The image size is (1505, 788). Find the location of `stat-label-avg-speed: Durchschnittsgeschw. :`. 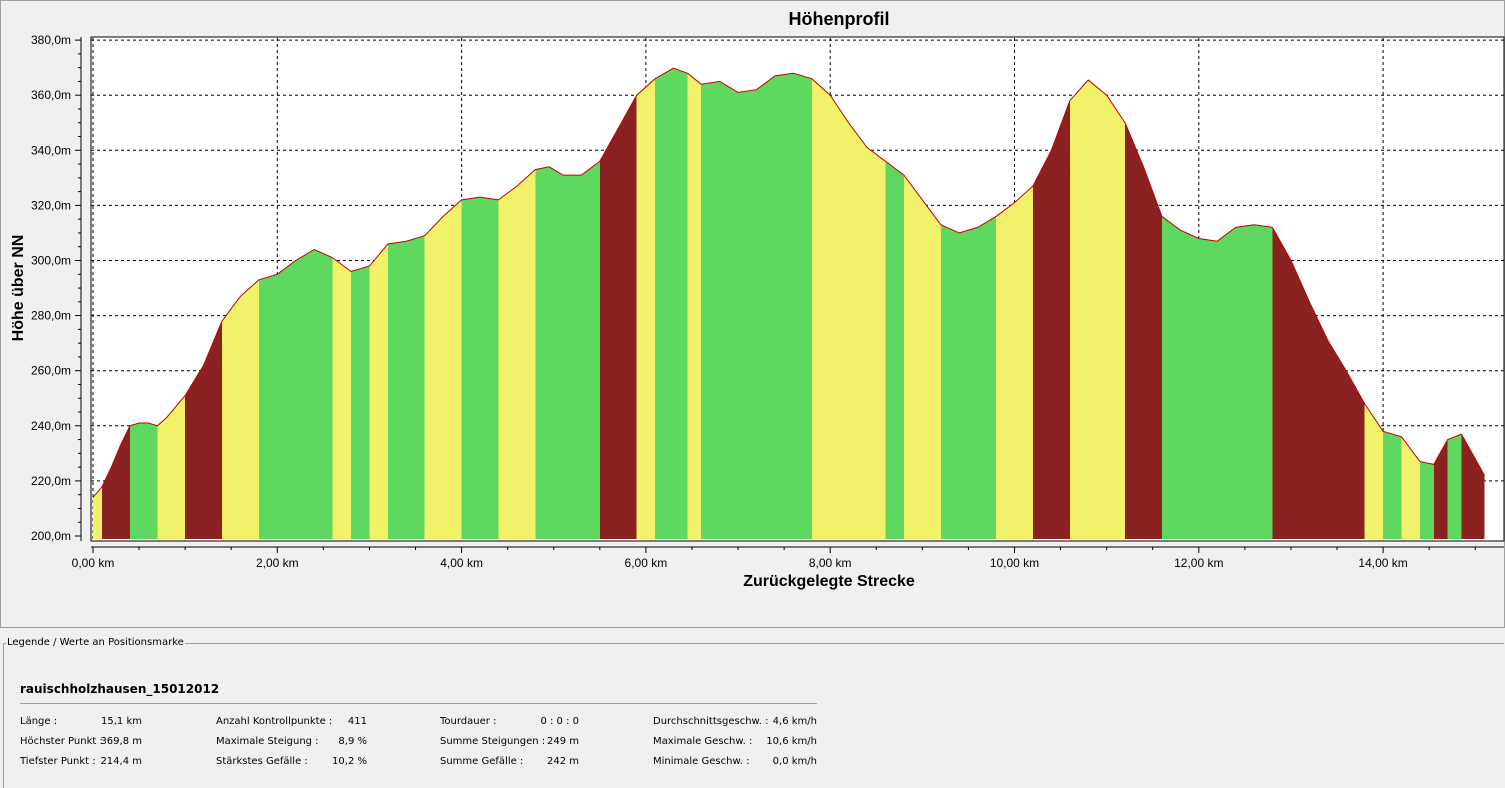

stat-label-avg-speed: Durchschnittsgeschw. : is located at coordinates (711, 721).